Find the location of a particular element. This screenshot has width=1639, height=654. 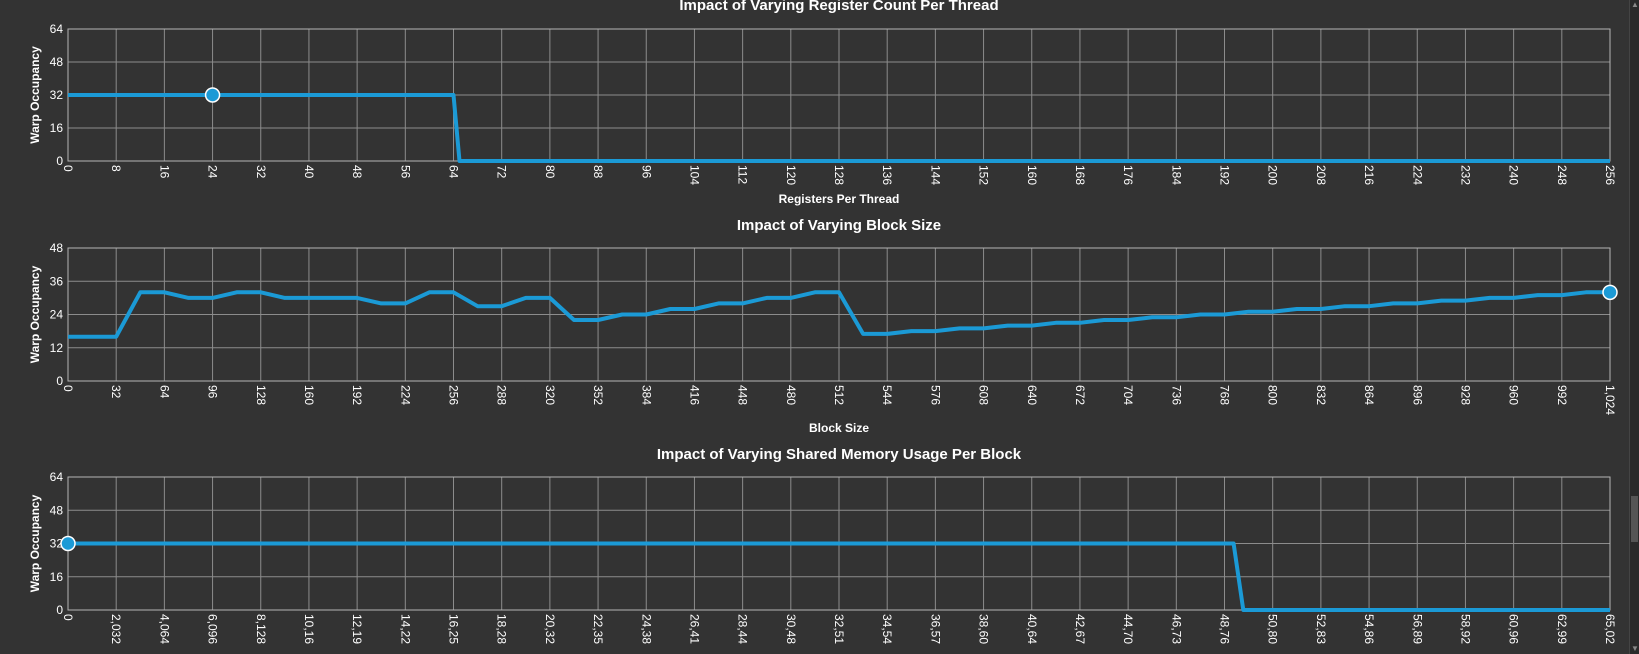

x-tick-label: 120 is located at coordinates (791, 175).